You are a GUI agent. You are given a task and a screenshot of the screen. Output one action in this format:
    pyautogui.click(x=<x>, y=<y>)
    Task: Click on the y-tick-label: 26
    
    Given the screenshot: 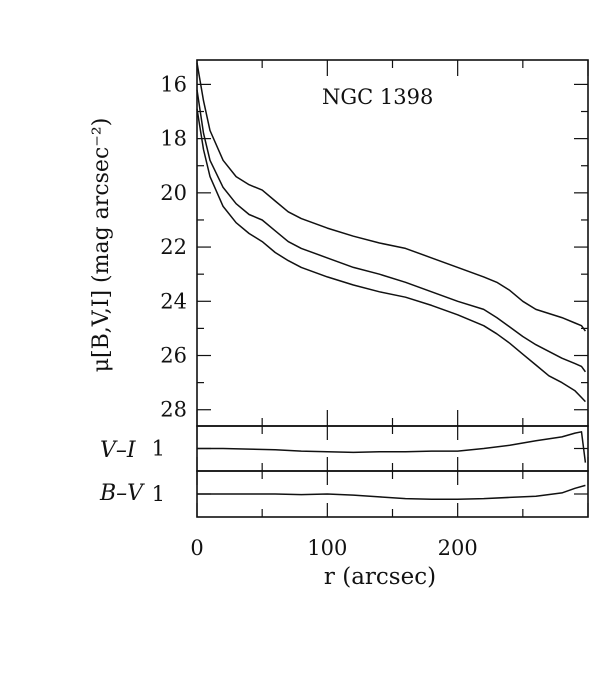 What is the action you would take?
    pyautogui.click(x=173, y=356)
    